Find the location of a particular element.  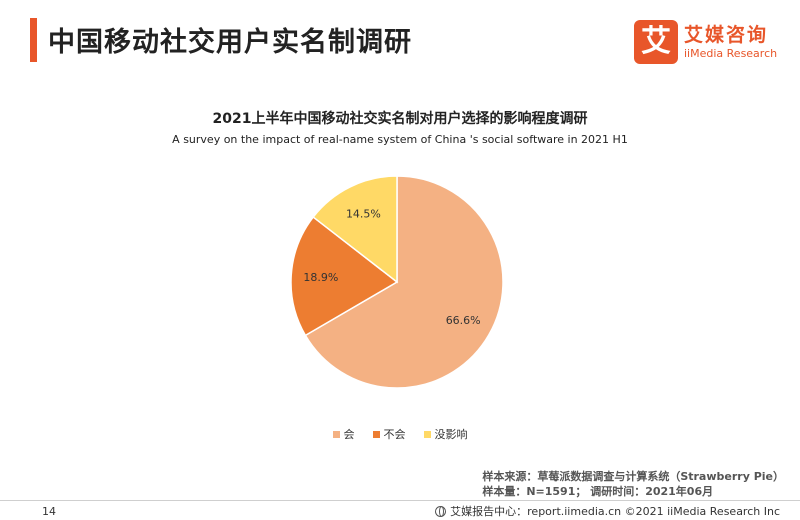

globe-icon is located at coordinates (441, 511).